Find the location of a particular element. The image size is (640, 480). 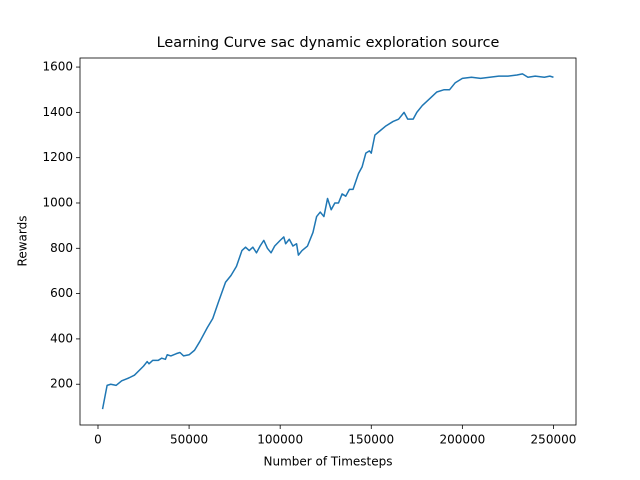

y-axis-label: Rewards is located at coordinates (23, 241).